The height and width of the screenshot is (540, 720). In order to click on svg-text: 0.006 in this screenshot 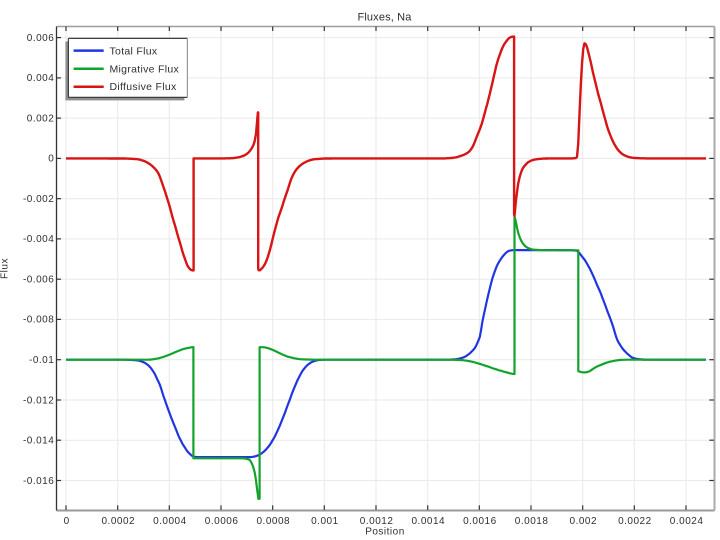, I will do `click(41, 38)`.